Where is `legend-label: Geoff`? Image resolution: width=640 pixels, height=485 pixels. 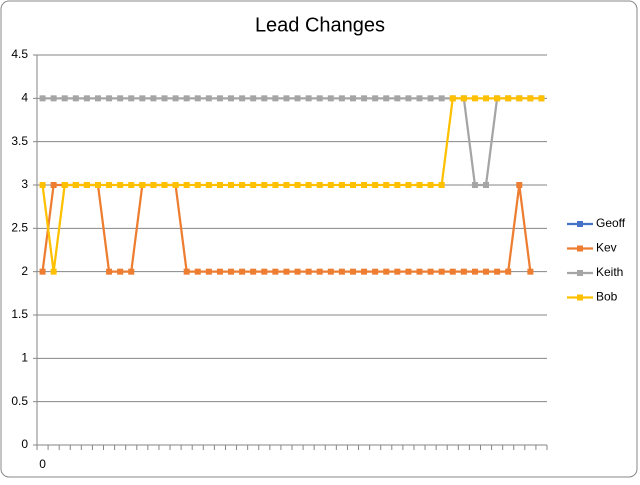 legend-label: Geoff is located at coordinates (611, 223).